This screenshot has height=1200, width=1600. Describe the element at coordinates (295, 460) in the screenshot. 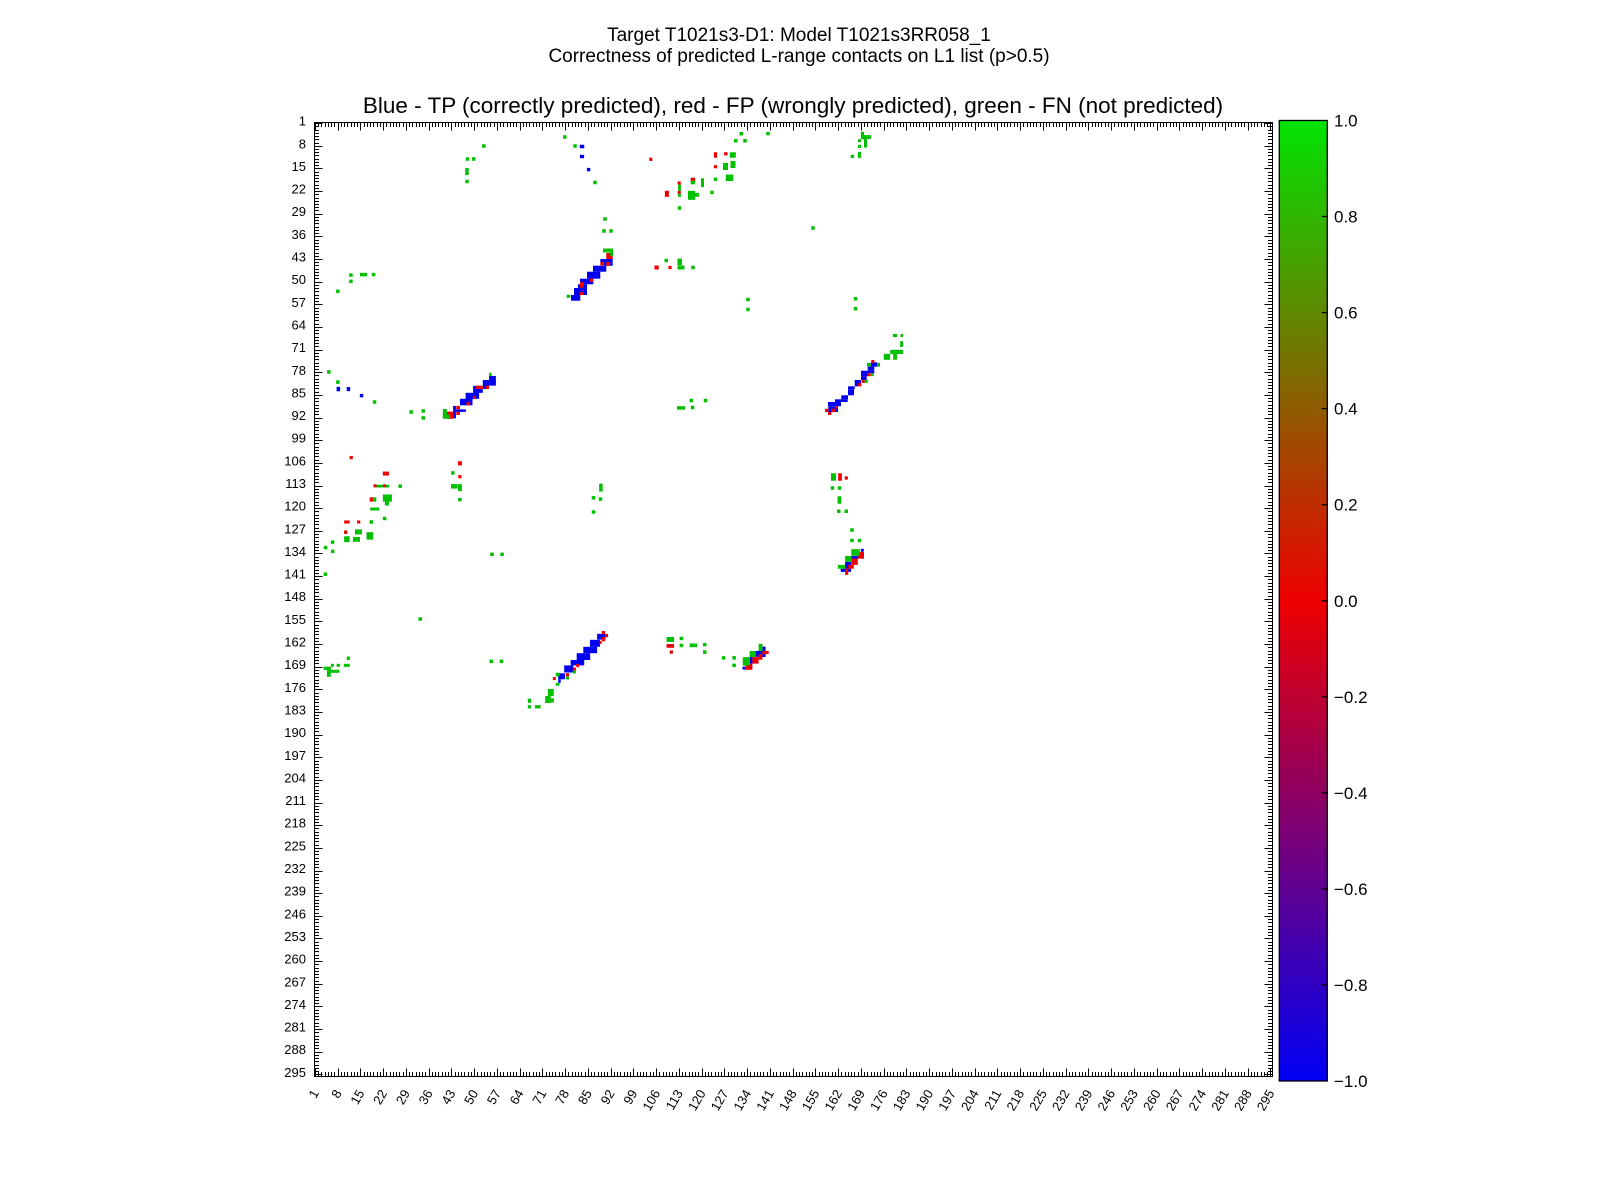

I see `svg-text: 106` at that location.